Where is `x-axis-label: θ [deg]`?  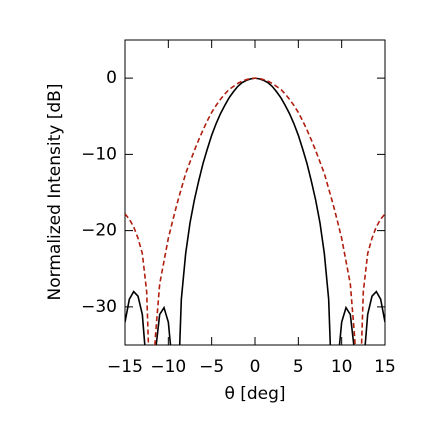 x-axis-label: θ [deg] is located at coordinates (254, 394).